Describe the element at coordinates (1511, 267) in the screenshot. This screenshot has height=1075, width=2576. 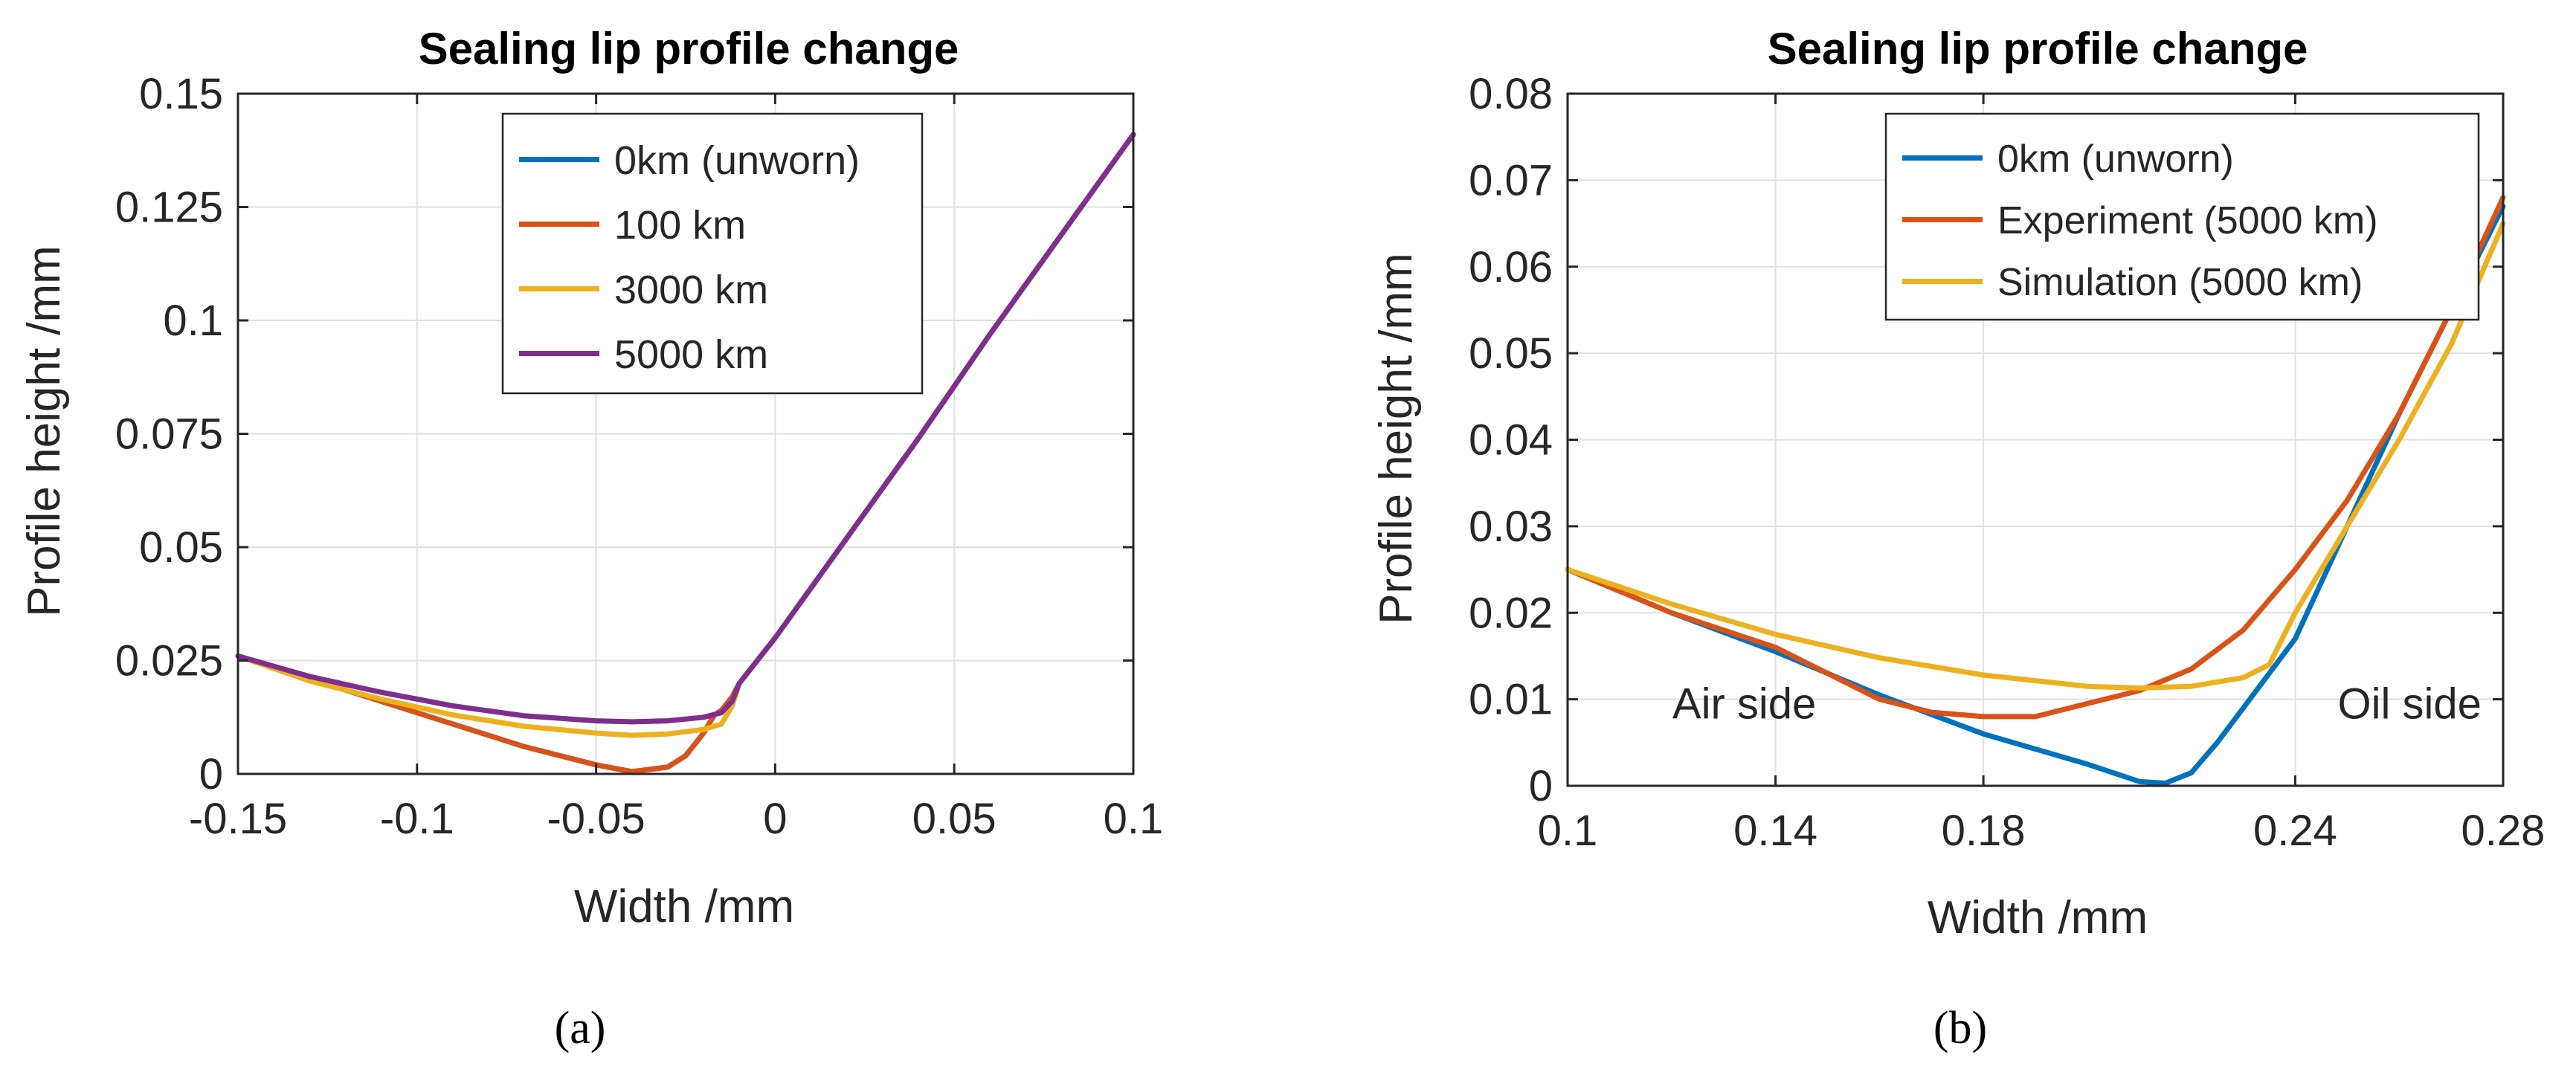
I see `y-tick-label: 0.06` at that location.